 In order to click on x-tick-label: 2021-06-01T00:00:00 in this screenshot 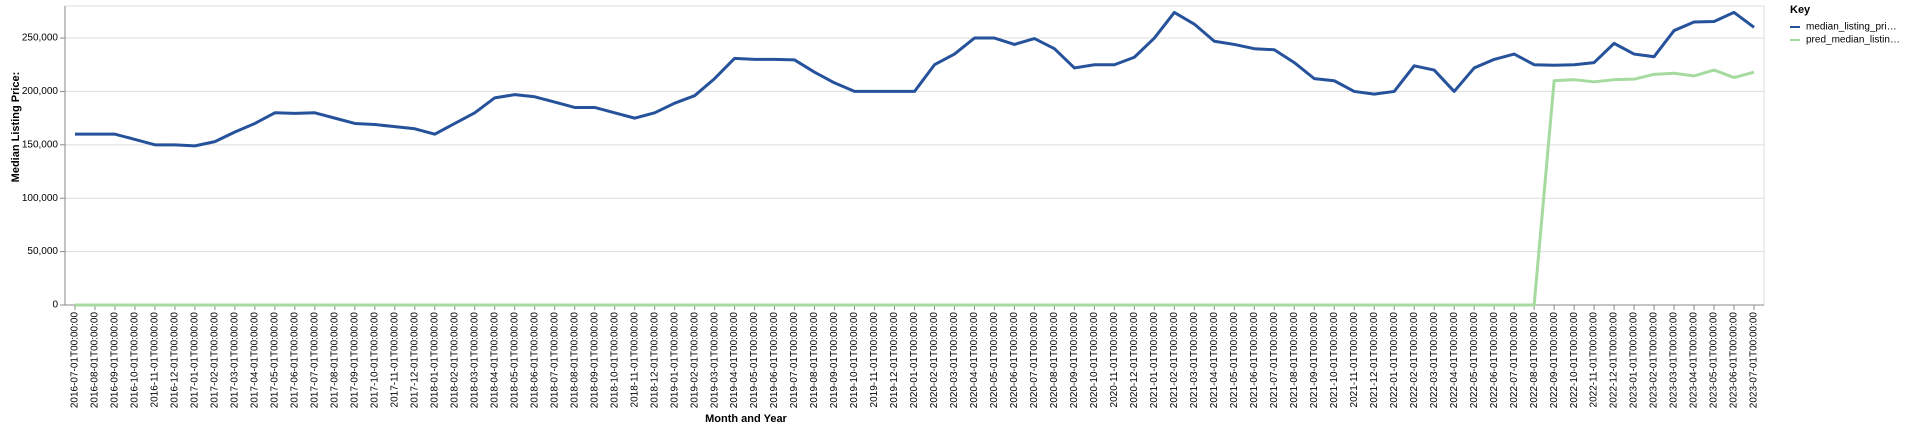, I will do `click(1254, 360)`.